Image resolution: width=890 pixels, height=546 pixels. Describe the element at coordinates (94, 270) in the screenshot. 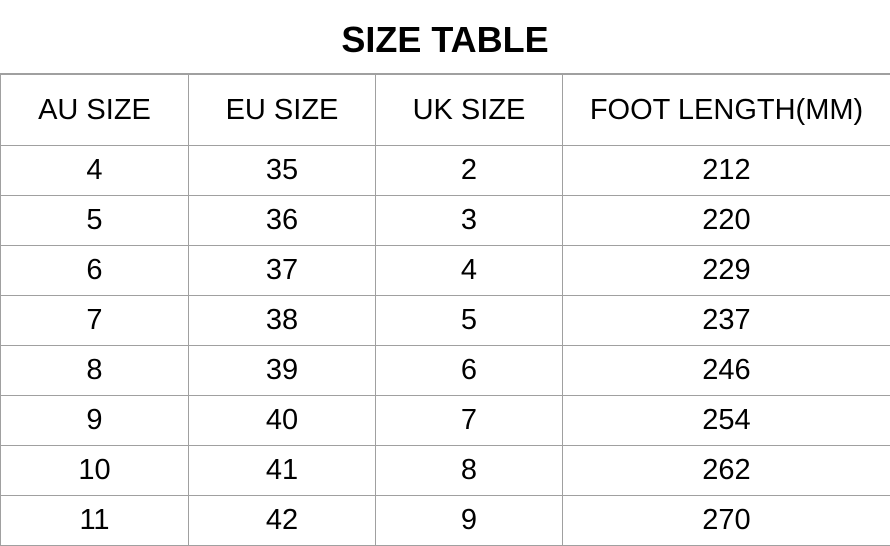

I see `cell-au-size: 6` at that location.